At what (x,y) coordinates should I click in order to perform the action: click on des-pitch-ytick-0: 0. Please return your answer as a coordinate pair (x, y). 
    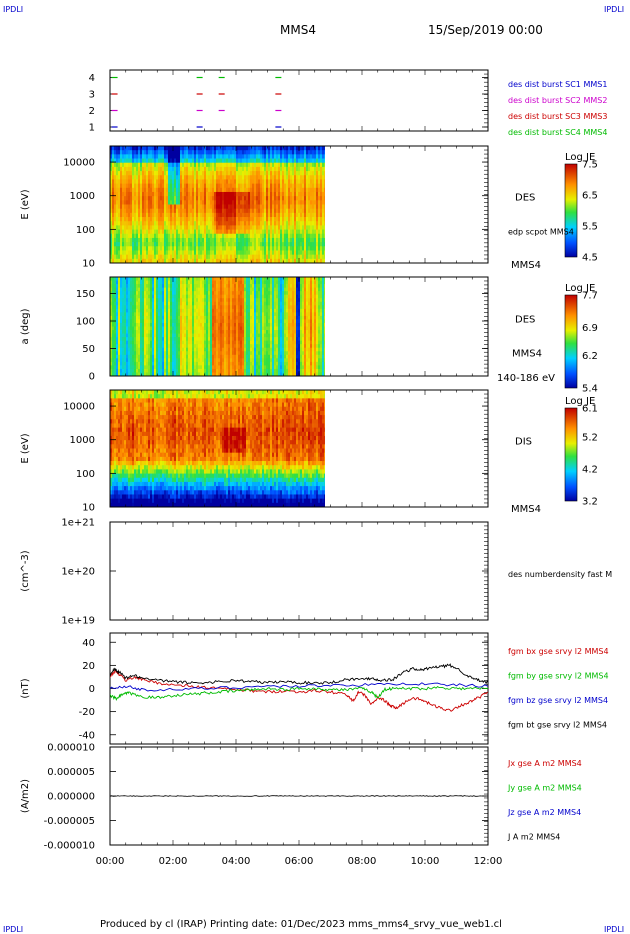
    Looking at the image, I should click on (92, 377).